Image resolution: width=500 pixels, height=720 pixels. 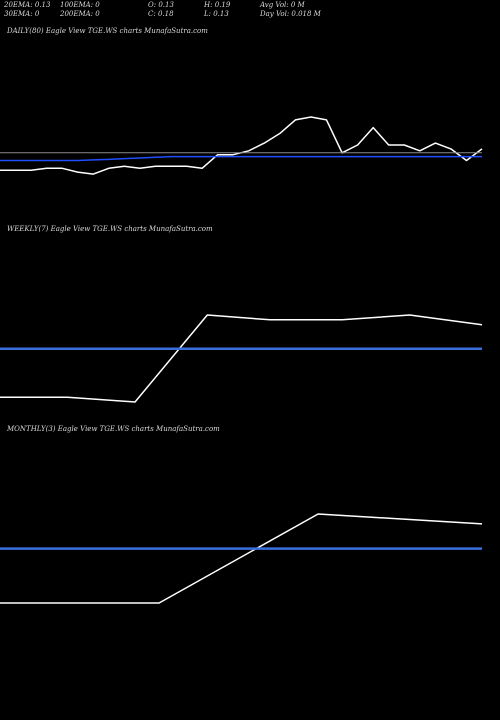 What do you see at coordinates (217, 5) in the screenshot?
I see `high-value: H: 0.19` at bounding box center [217, 5].